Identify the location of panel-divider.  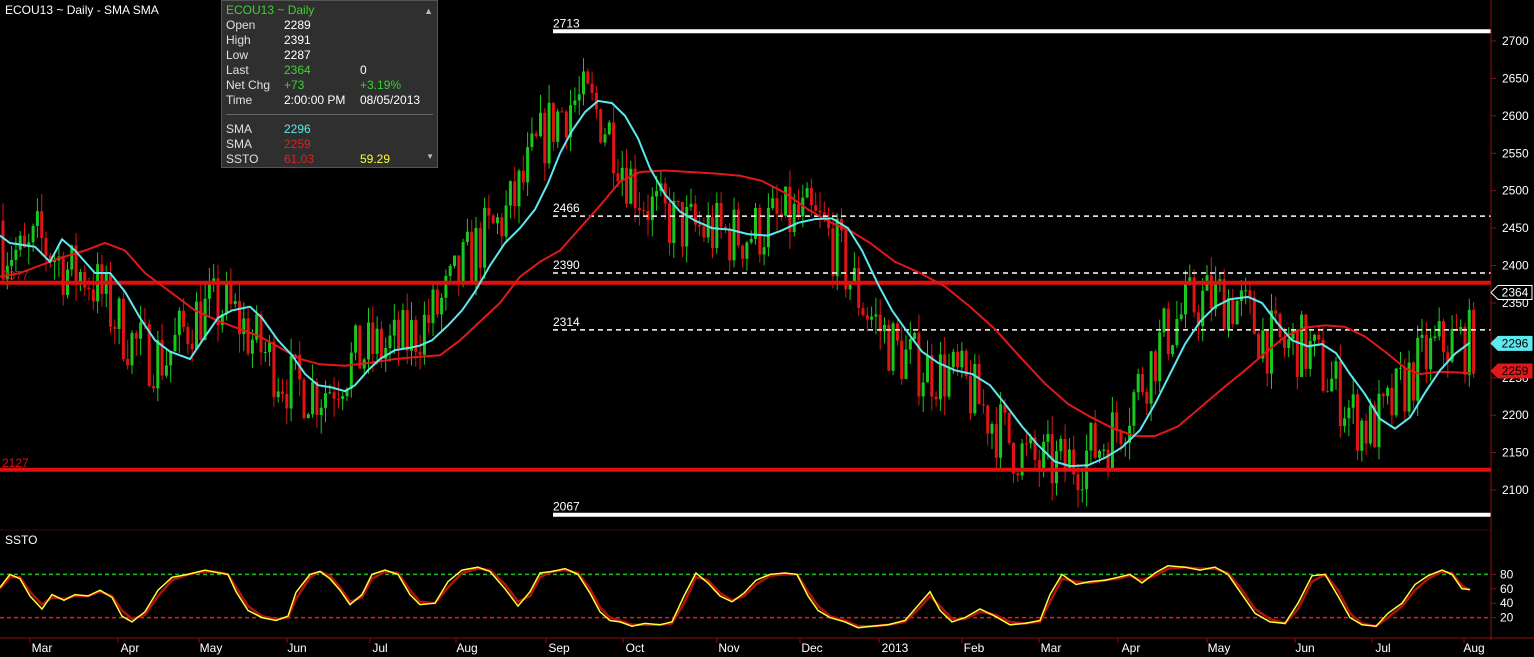
(329, 114).